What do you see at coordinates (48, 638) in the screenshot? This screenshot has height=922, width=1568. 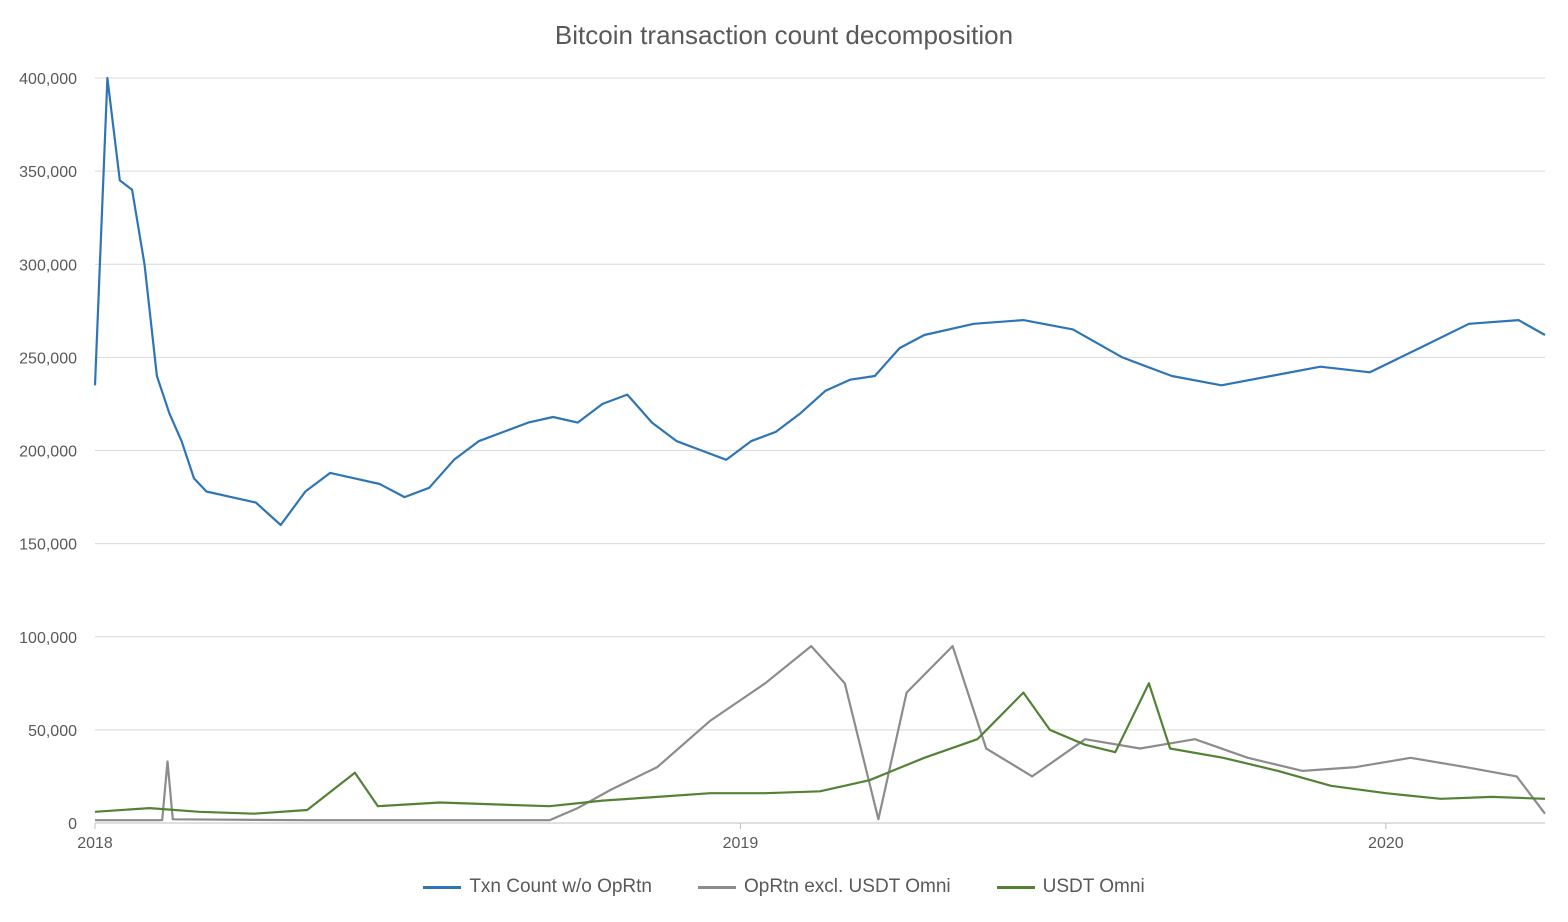 I see `y-tick-label-2: 100,000` at bounding box center [48, 638].